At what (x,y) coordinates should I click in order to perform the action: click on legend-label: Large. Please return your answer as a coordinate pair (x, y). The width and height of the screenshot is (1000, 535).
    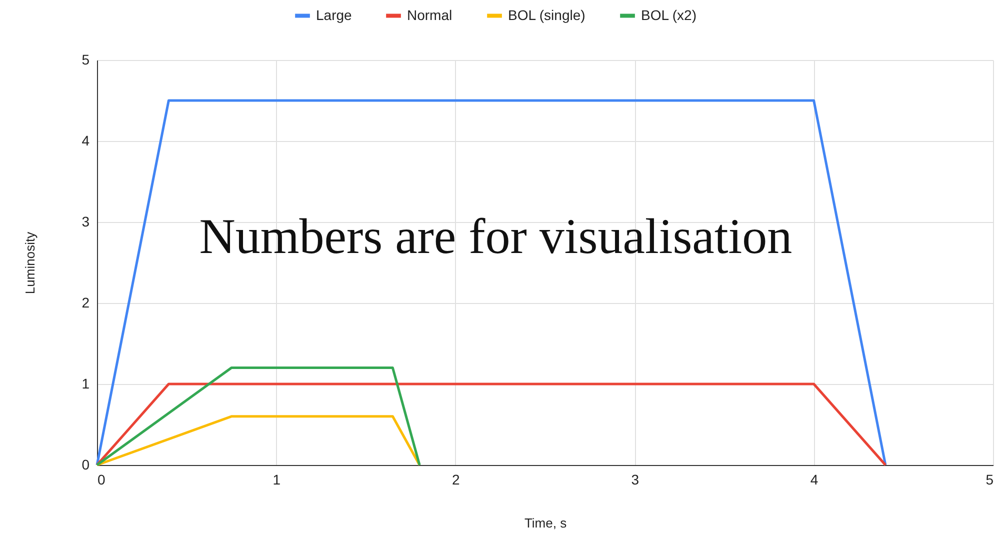
    Looking at the image, I should click on (334, 14).